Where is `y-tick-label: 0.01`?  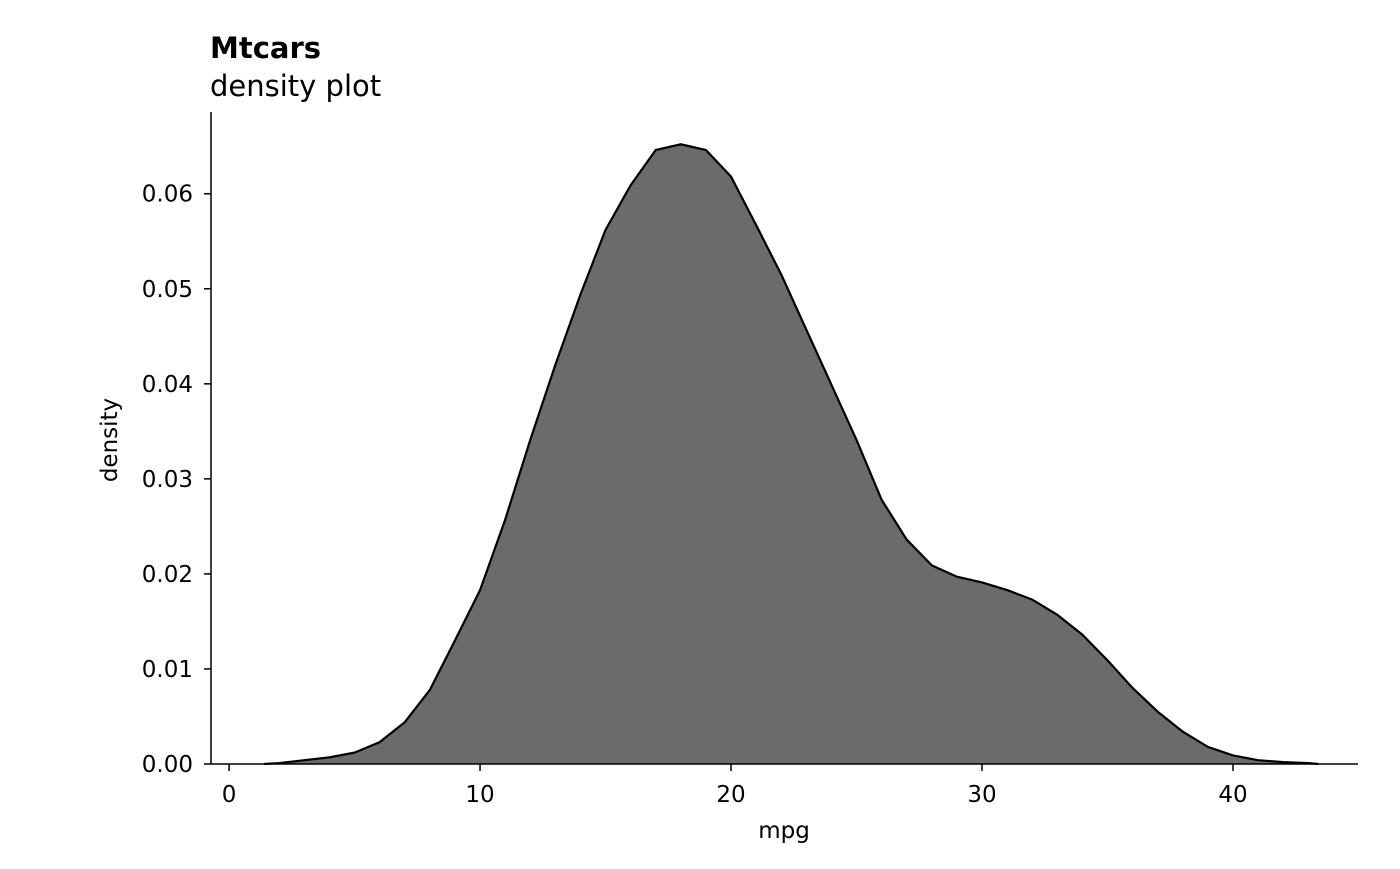 y-tick-label: 0.01 is located at coordinates (167, 670).